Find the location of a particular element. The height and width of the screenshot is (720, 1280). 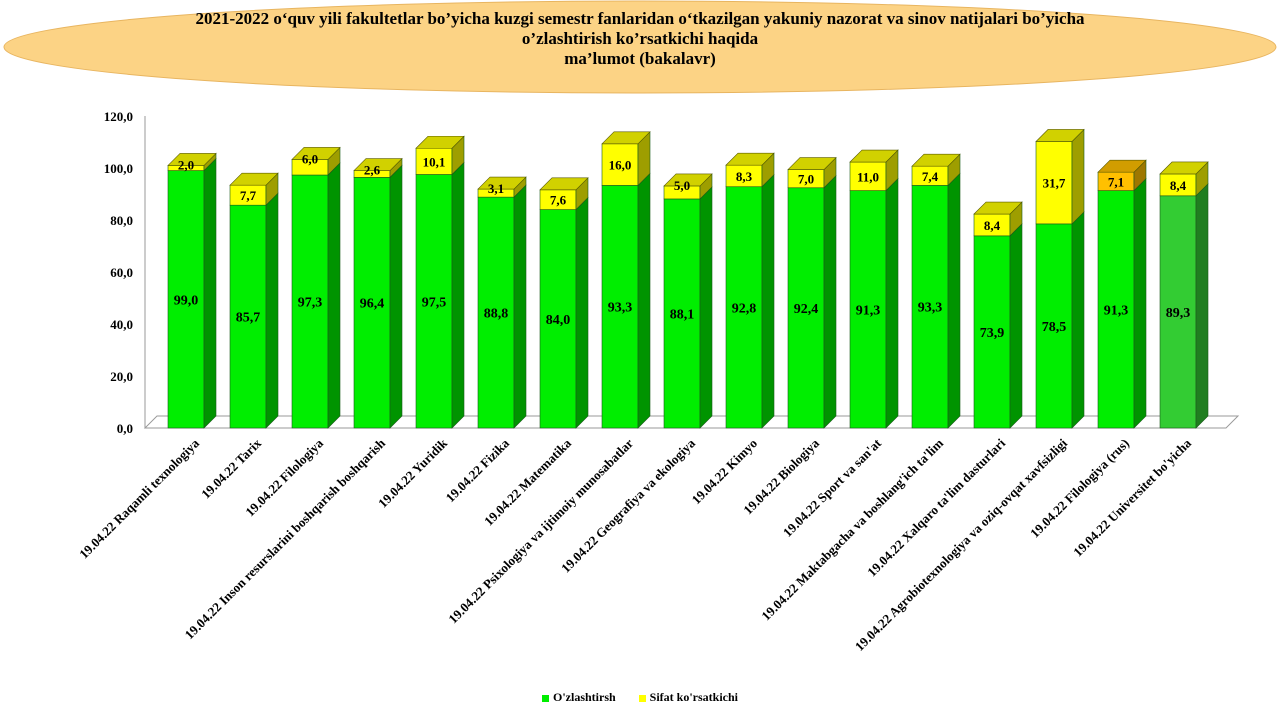

bar-bottom-1-side is located at coordinates (272, 310).